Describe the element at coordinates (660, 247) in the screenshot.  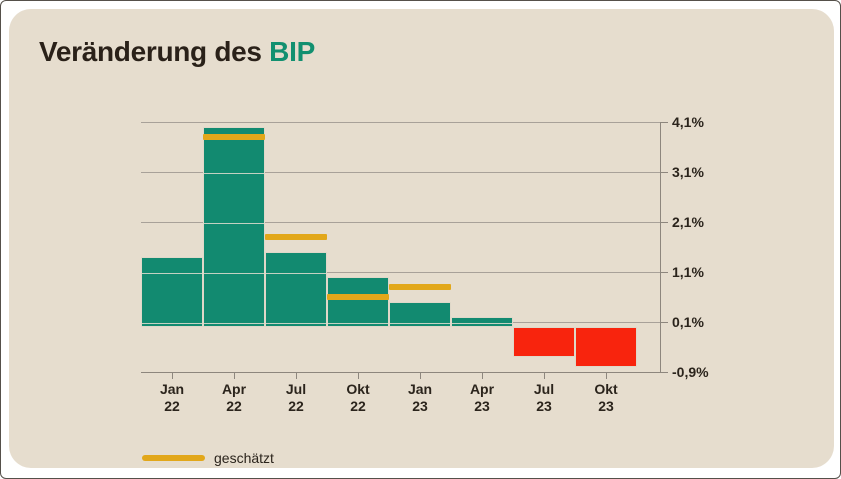
I see `y-axis-line` at that location.